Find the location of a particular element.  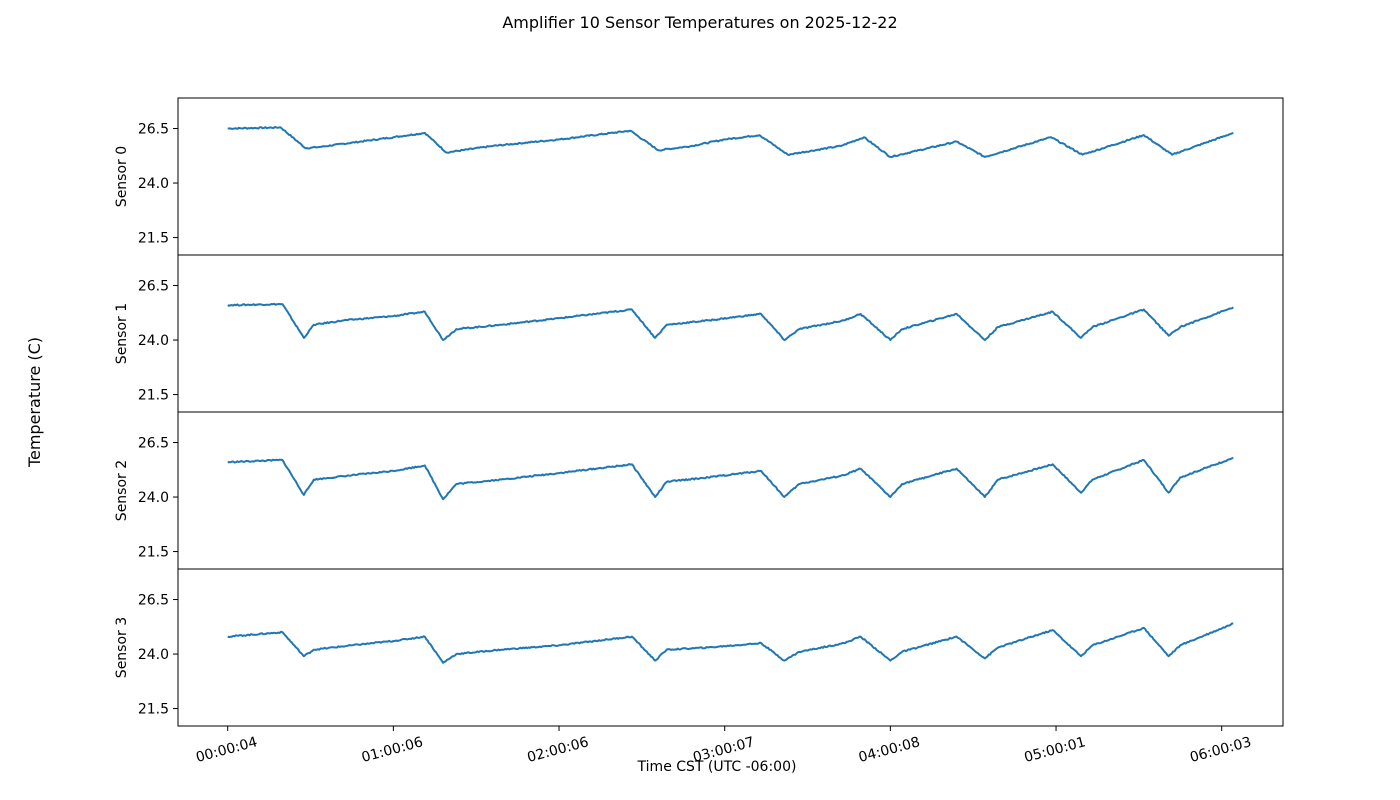

series-label: Sensor 2 is located at coordinates (122, 490).